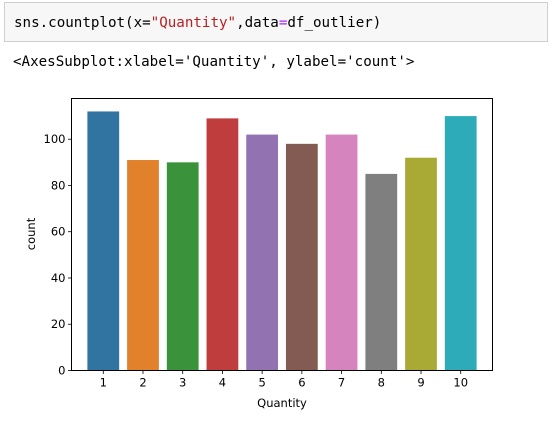 This screenshot has height=426, width=552. I want to click on y-tick-label: 100, so click(55, 139).